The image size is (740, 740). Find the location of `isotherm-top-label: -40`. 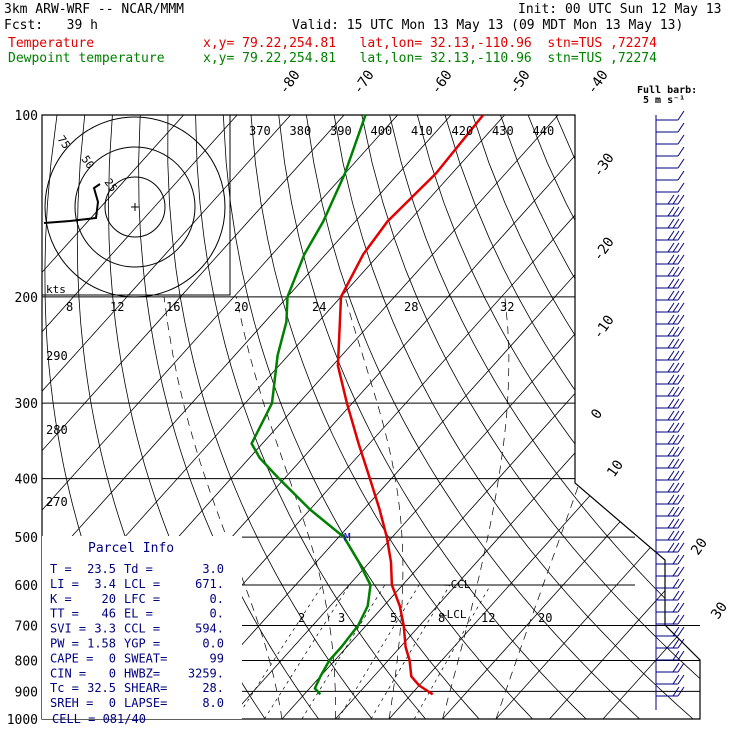

isotherm-top-label: -40 is located at coordinates (598, 82).